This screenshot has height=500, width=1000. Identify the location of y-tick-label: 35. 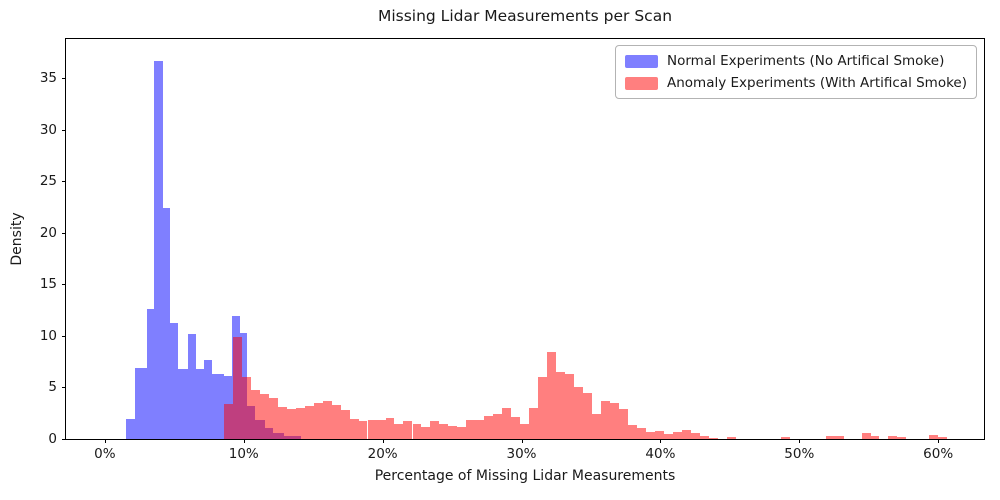
(48, 78).